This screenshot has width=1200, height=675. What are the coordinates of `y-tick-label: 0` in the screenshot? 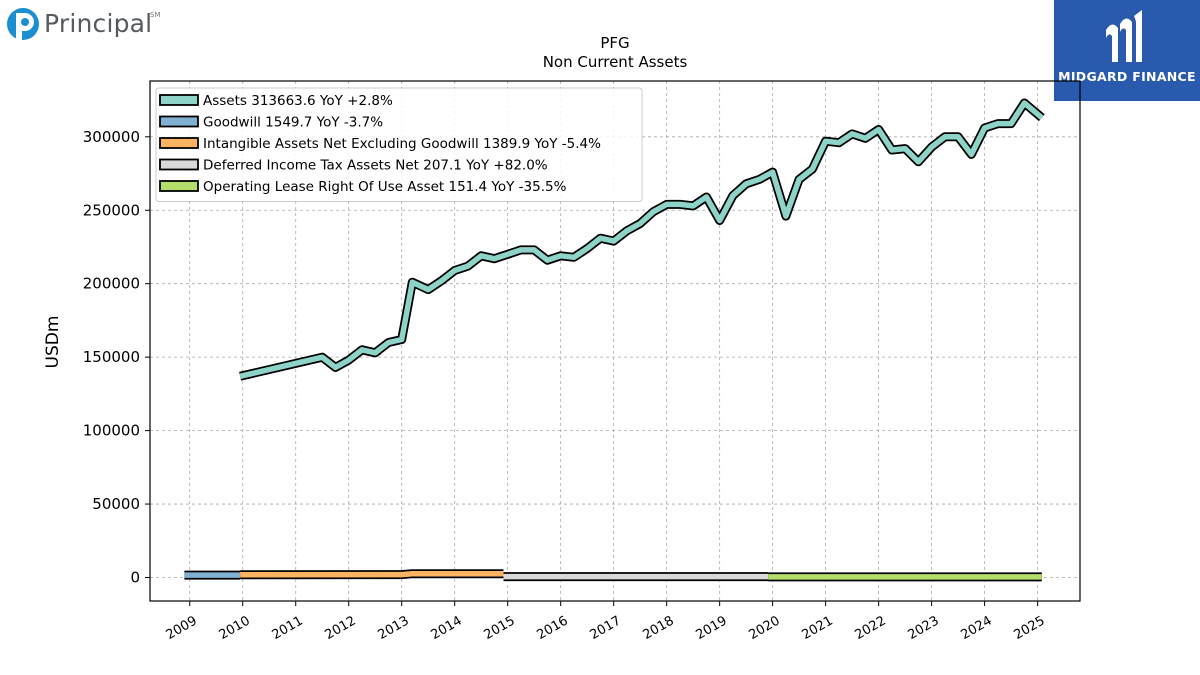 It's located at (135, 577).